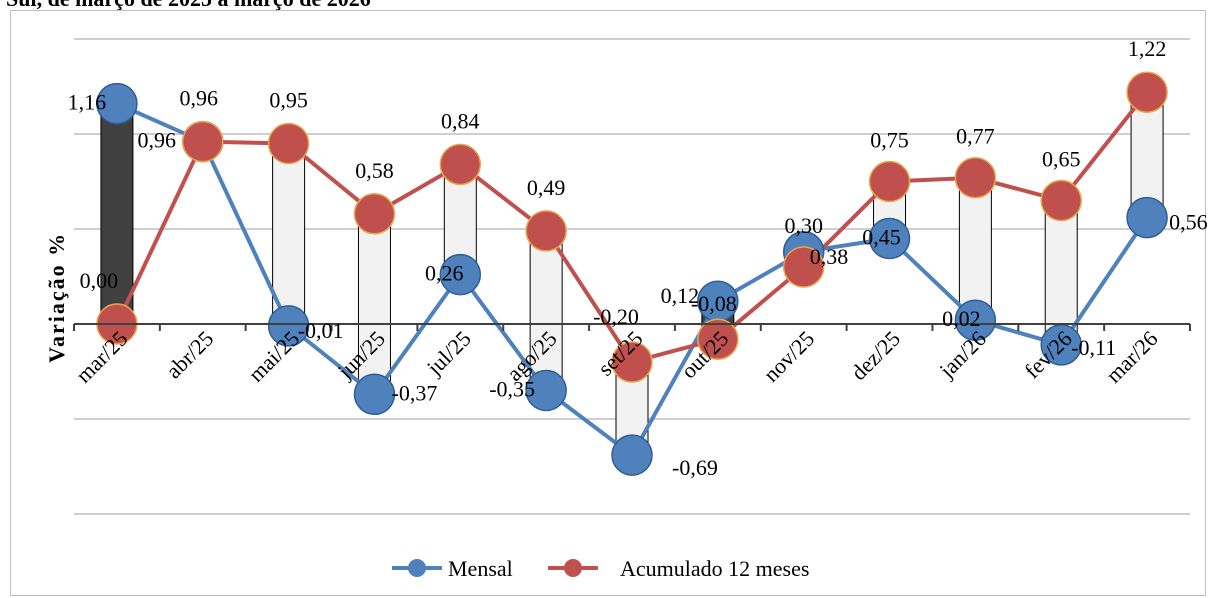 Image resolution: width=1210 pixels, height=598 pixels. What do you see at coordinates (157, 140) in the screenshot?
I see `data-label-mensal: 0,96` at bounding box center [157, 140].